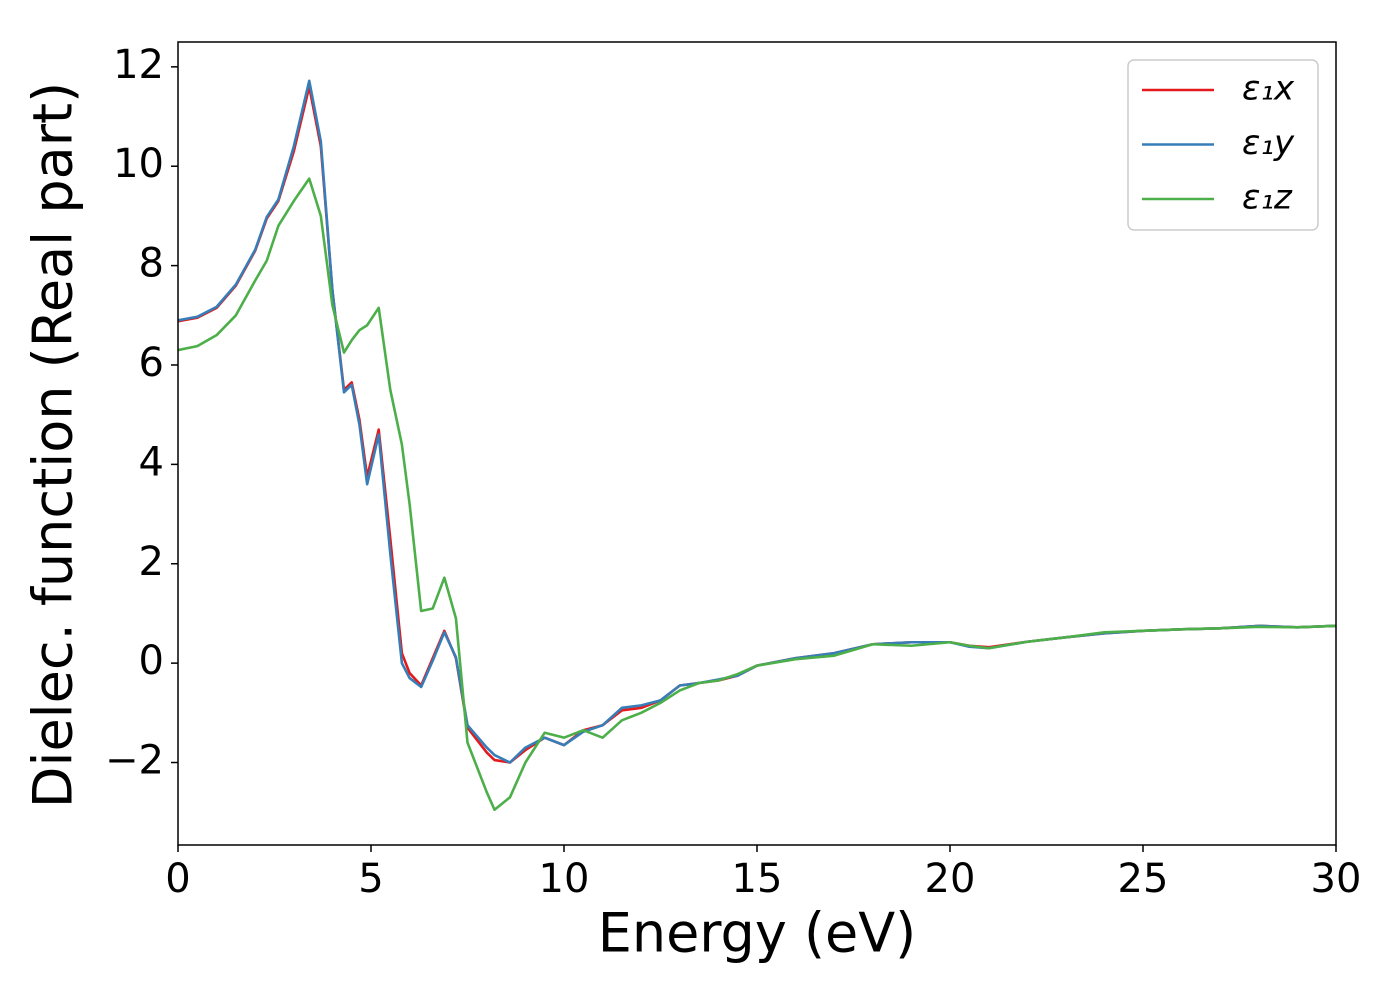 The image size is (1400, 1000). What do you see at coordinates (151, 264) in the screenshot?
I see `y-tick-label: 8` at bounding box center [151, 264].